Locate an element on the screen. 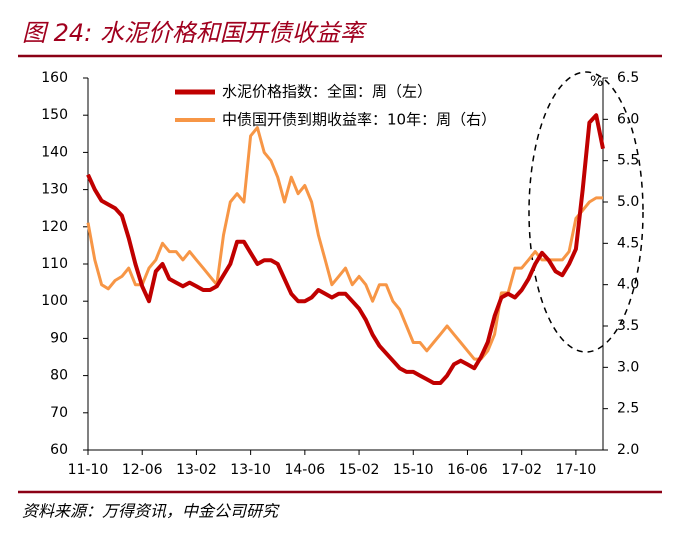  x-tick-label: 17-02 is located at coordinates (521, 470).